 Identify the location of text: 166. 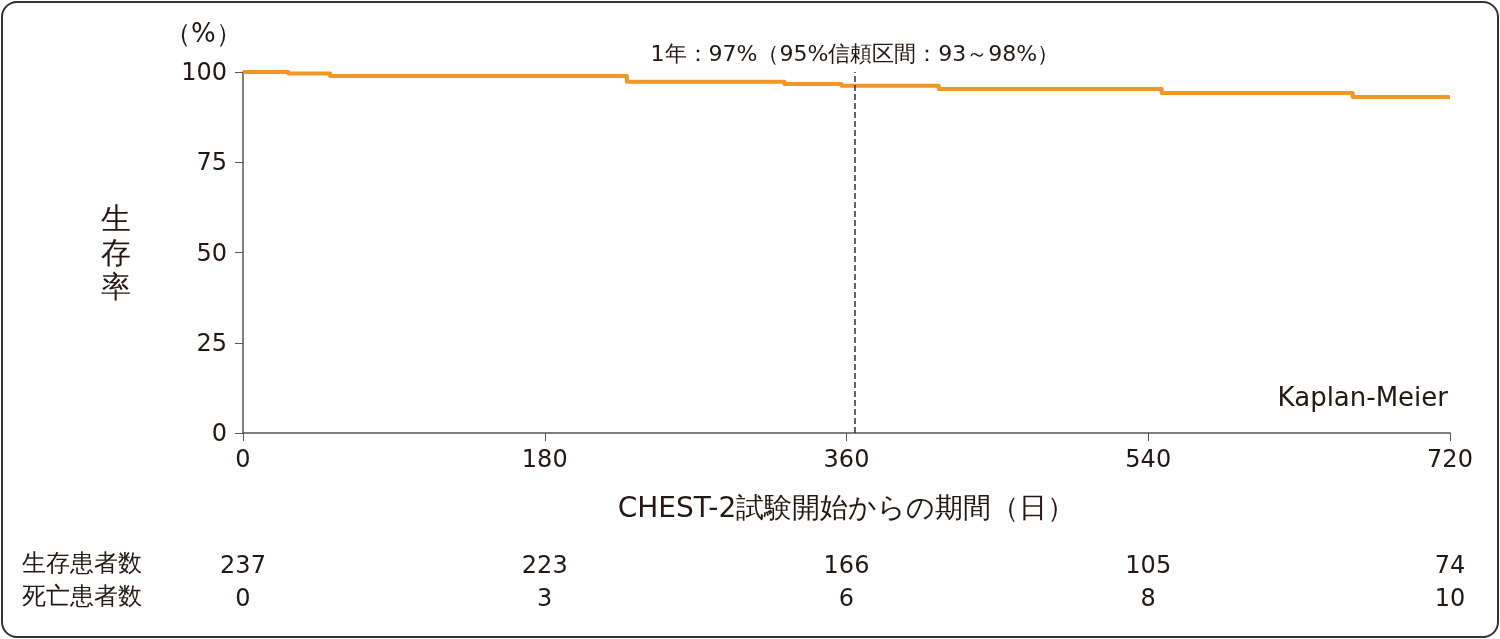
(846, 565).